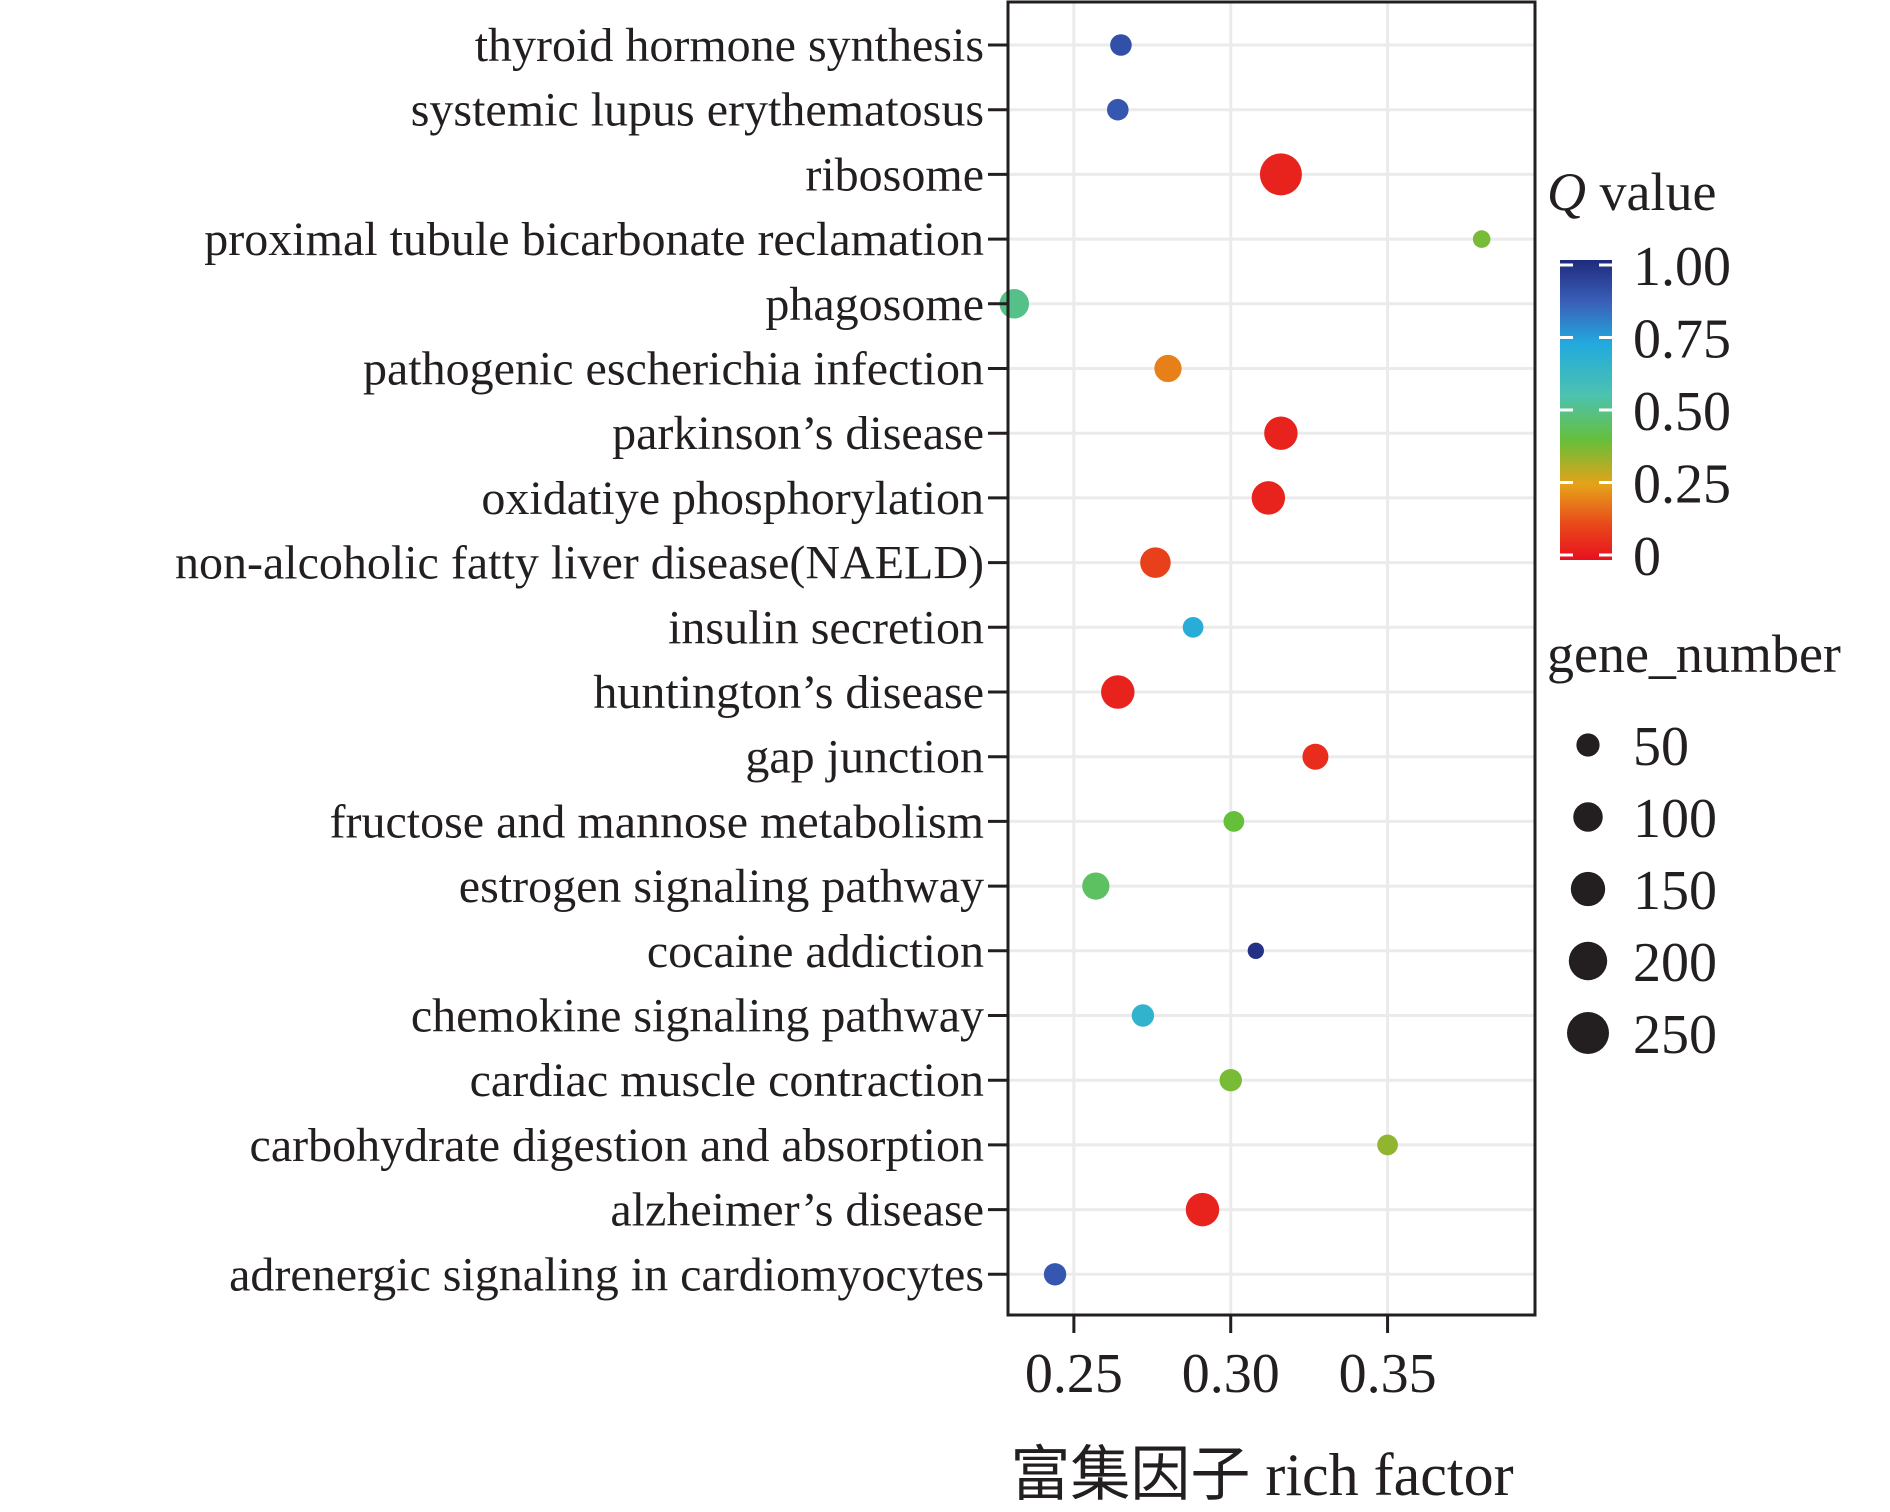 The height and width of the screenshot is (1512, 1890). What do you see at coordinates (594, 239) in the screenshot?
I see `y-tick-label: proximal tubule bicarbonate reclamation` at bounding box center [594, 239].